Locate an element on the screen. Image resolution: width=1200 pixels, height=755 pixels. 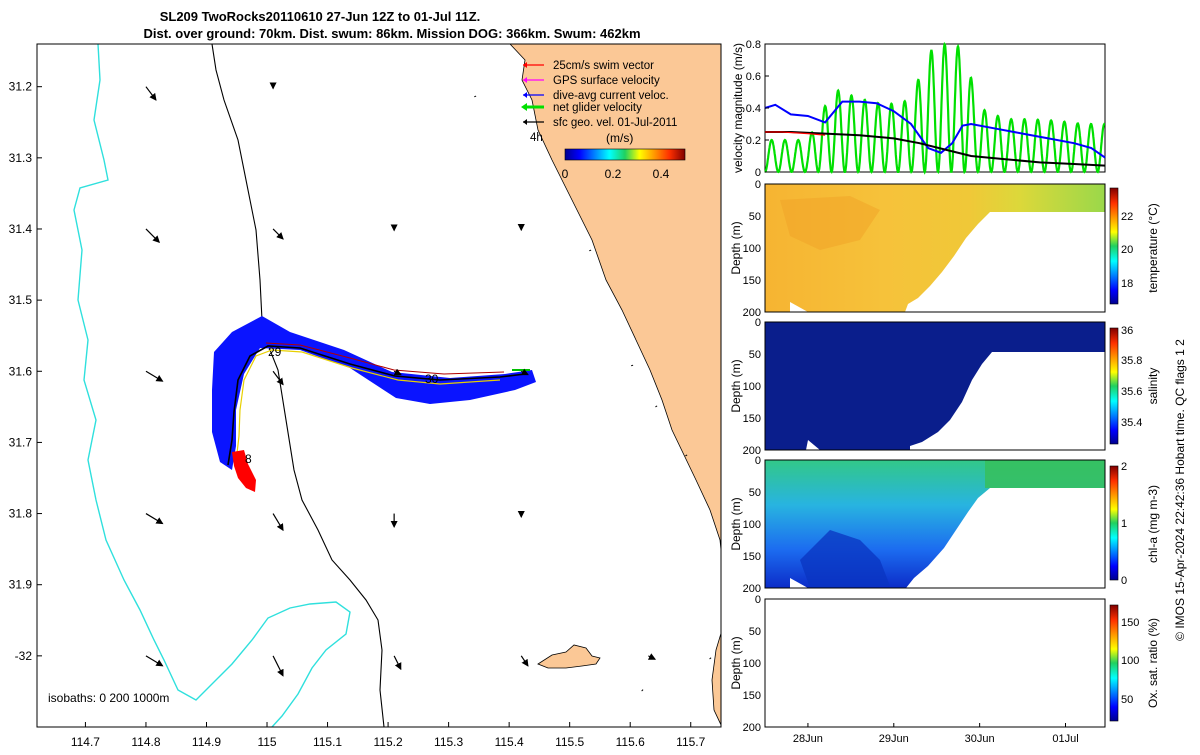
map-xtick-label-8: 115.5 is located at coordinates (569, 742).